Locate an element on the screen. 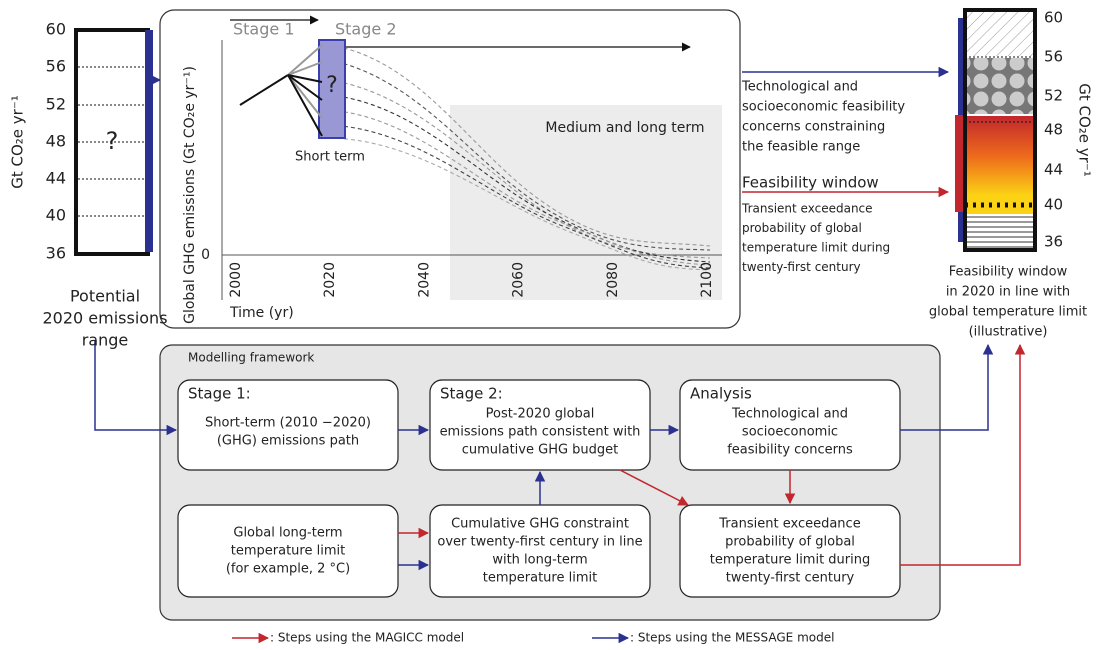 This screenshot has width=1099, height=650. right-bar is located at coordinates (1000, 130).